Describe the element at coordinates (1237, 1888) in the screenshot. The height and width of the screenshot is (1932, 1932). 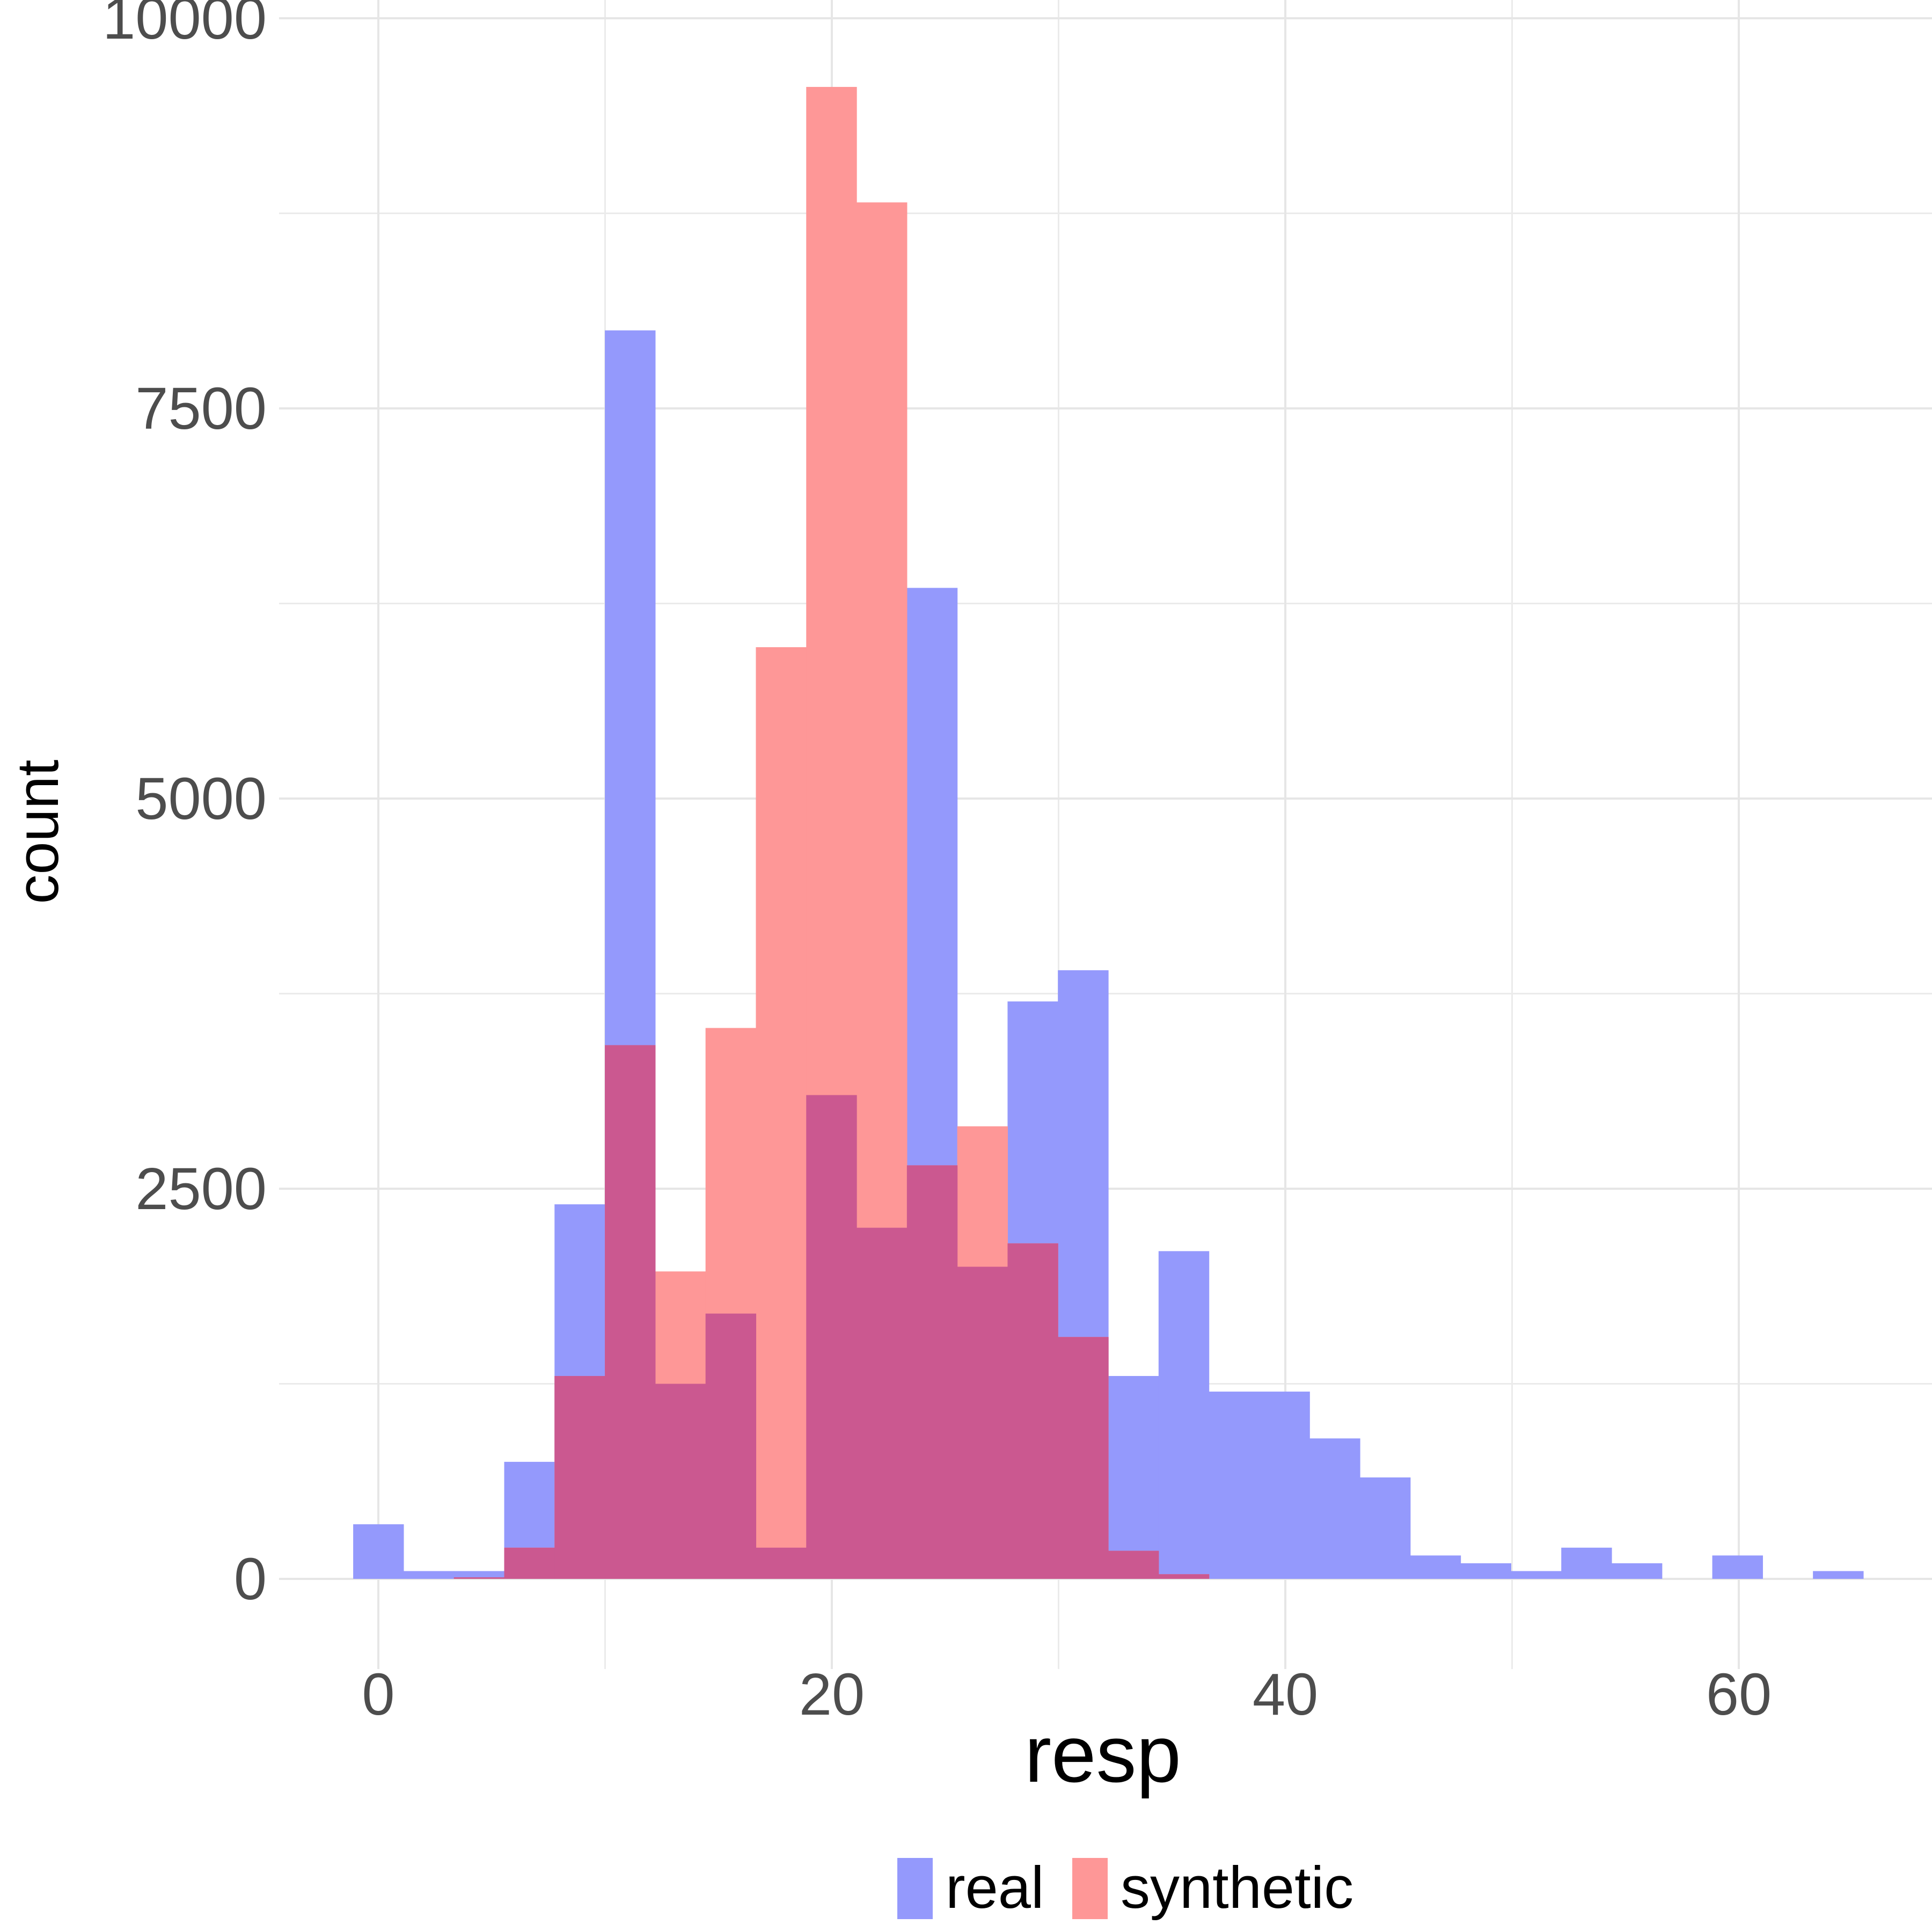
I see `legend-label-synthetic: synthetic` at that location.